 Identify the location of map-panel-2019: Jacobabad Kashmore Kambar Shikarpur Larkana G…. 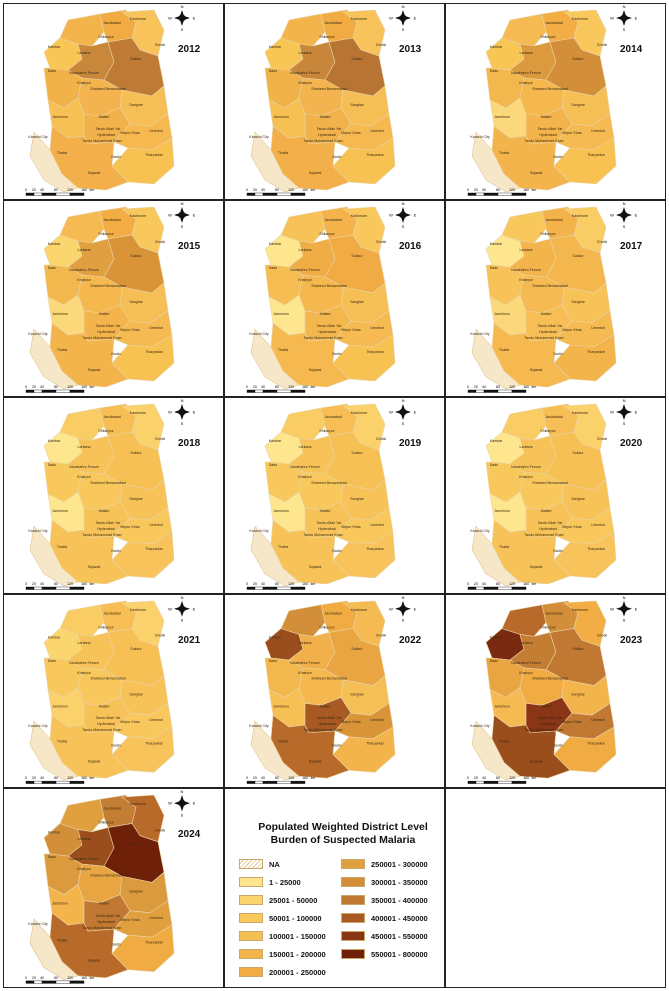
(334, 495).